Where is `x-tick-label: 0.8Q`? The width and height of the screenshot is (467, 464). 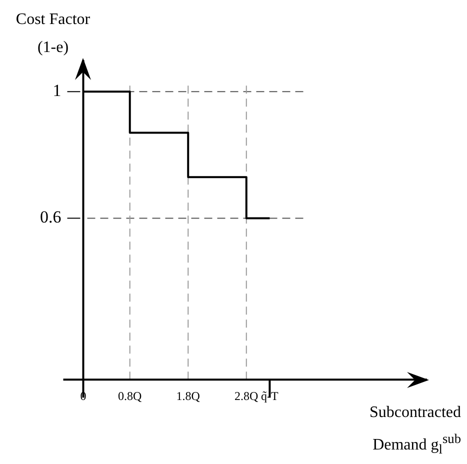
x-tick-label: 0.8Q is located at coordinates (130, 395).